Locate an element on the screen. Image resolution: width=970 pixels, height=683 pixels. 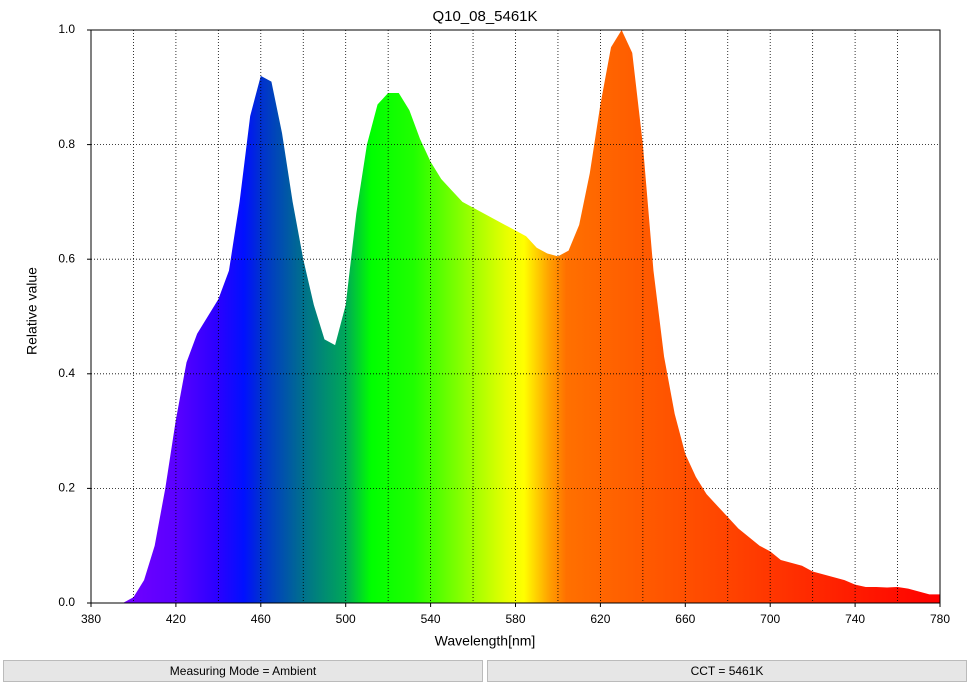
x-tick-label: 500 is located at coordinates (346, 619).